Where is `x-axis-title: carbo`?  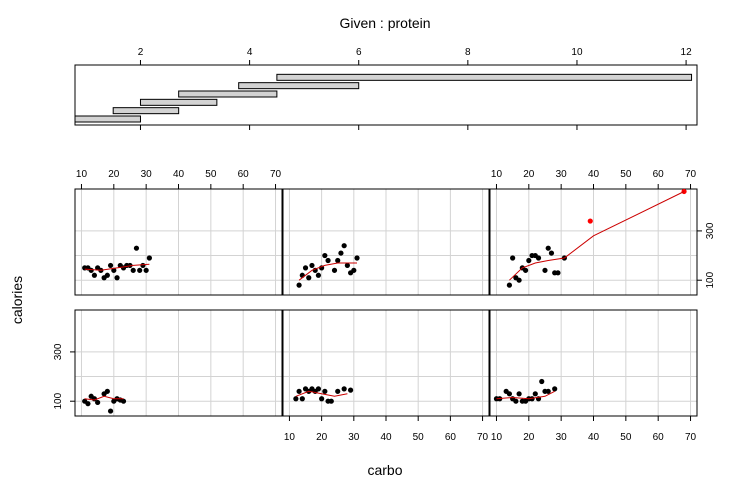 x-axis-title: carbo is located at coordinates (384, 470).